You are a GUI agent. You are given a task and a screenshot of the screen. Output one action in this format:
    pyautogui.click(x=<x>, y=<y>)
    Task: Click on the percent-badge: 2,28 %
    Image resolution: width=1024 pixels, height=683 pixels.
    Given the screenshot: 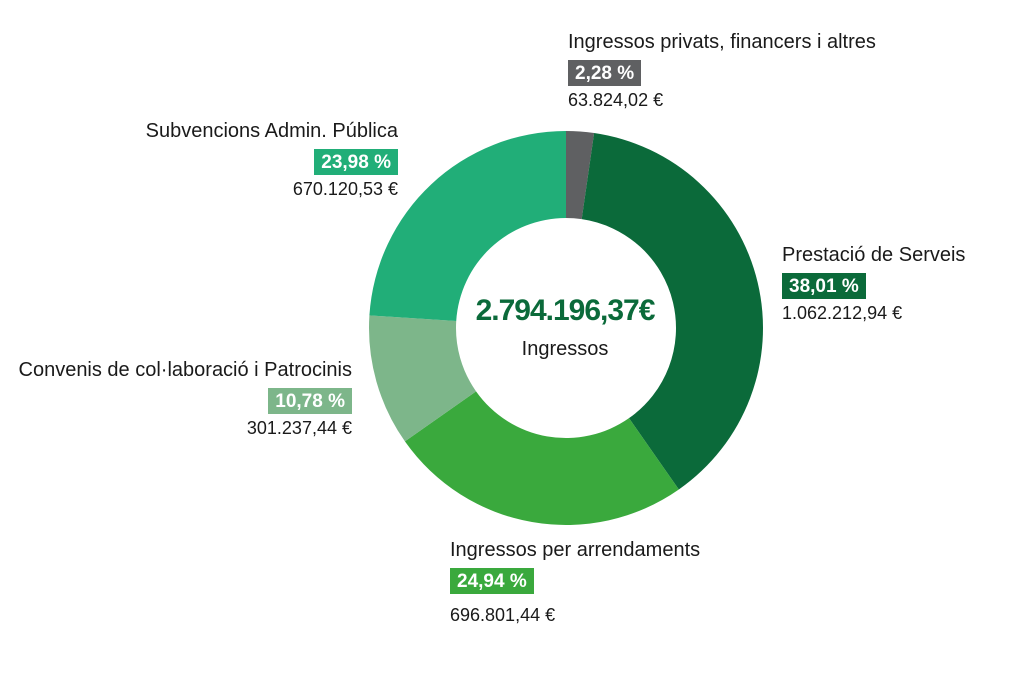 What is the action you would take?
    pyautogui.click(x=605, y=73)
    